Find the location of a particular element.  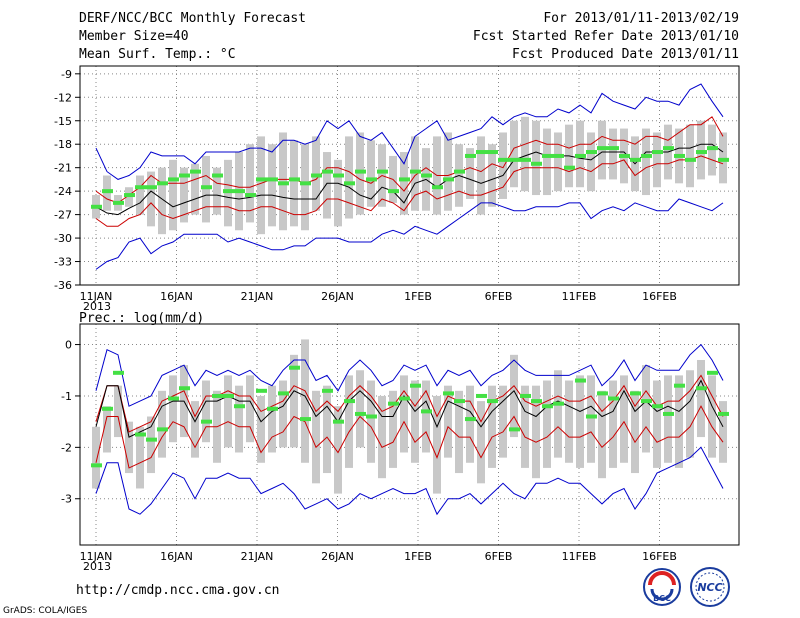

bcc-logo-icon: BCC is located at coordinates (662, 587).